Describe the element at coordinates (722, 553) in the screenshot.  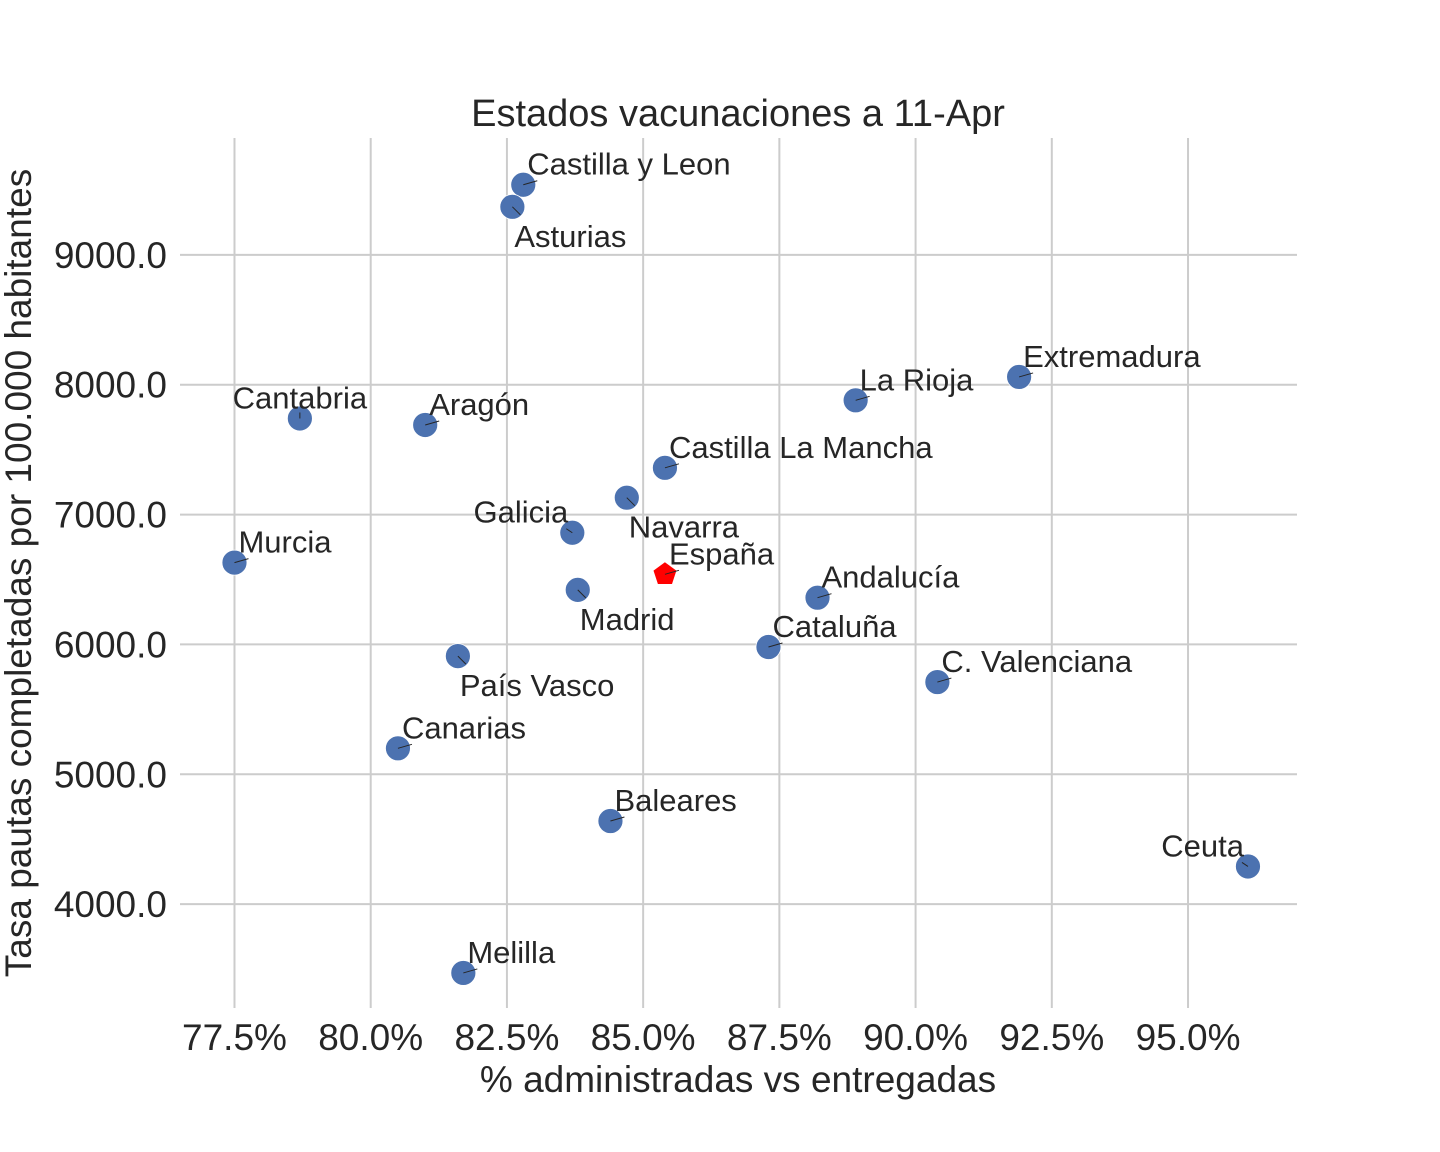
I see `point-label: España` at that location.